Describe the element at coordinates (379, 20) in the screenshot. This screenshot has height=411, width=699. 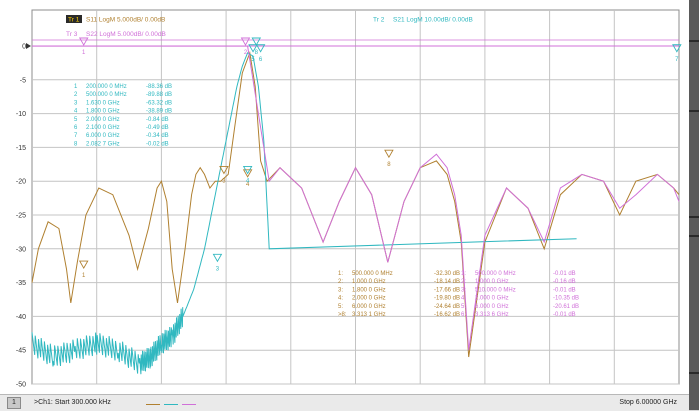
I see `trace-badge-tr2: Tr 2` at that location.